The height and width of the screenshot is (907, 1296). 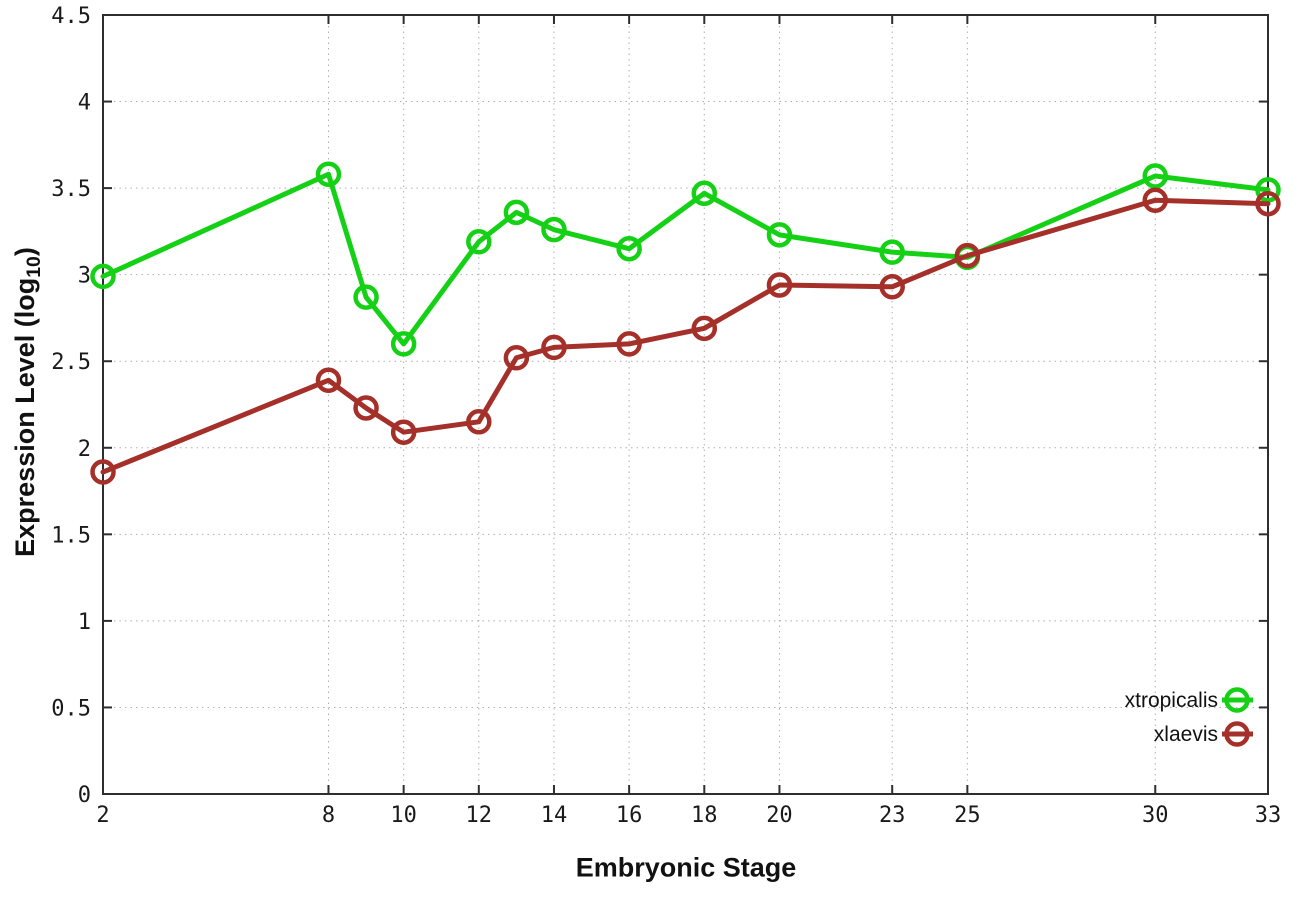 I want to click on x-tick-label: 25, so click(x=967, y=815).